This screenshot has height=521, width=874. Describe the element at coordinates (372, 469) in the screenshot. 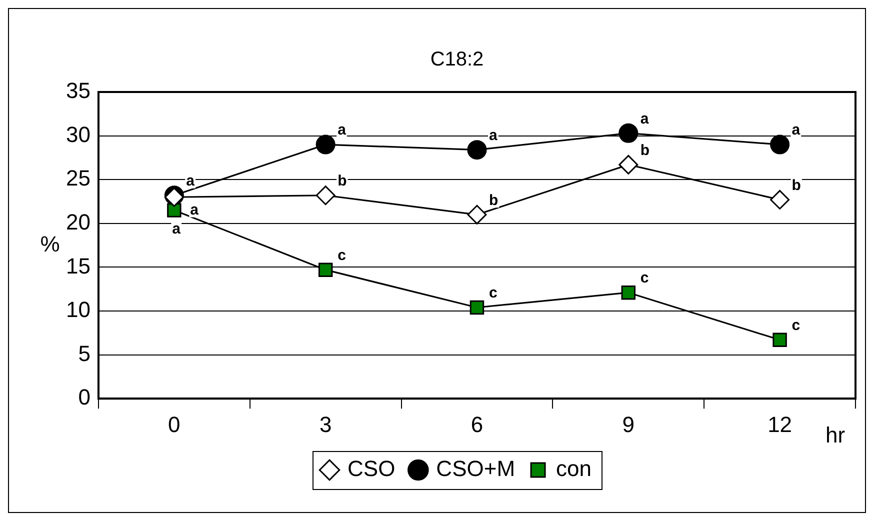

I see `legend-label: CSO` at that location.